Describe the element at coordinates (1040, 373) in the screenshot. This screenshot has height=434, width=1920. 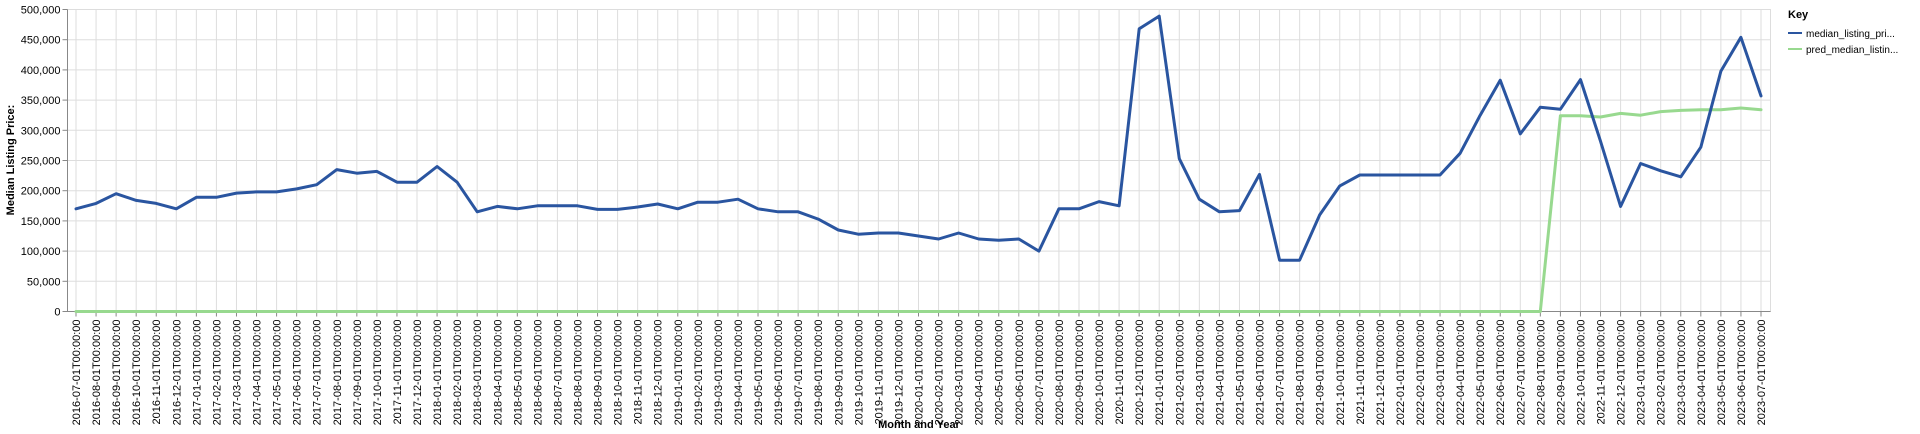
I see `x-tick-label: 2020-07-01T00:00:00` at that location.